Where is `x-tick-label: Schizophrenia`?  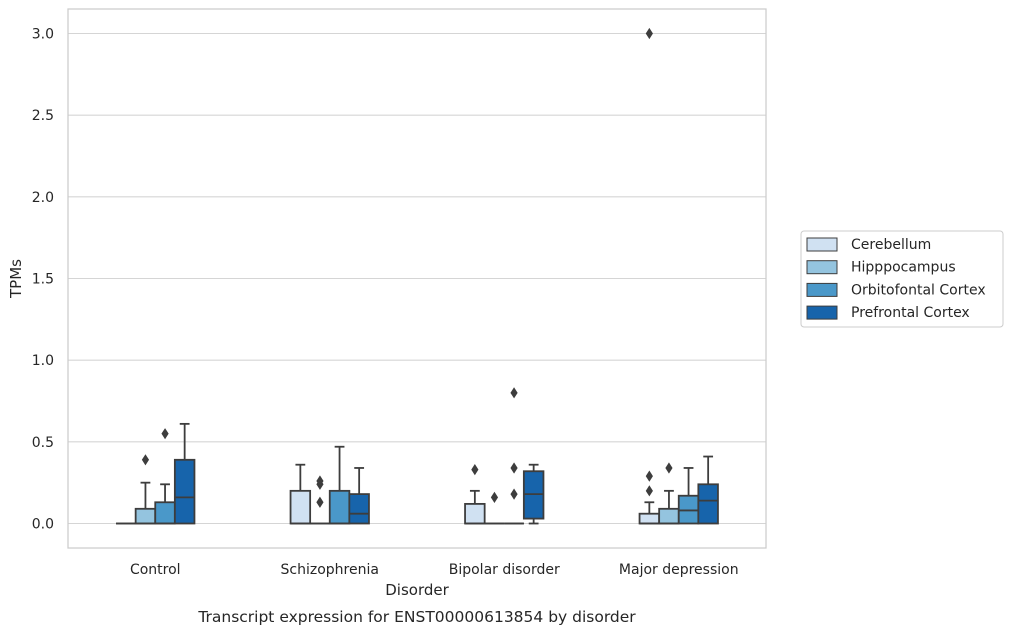
x-tick-label: Schizophrenia is located at coordinates (330, 570).